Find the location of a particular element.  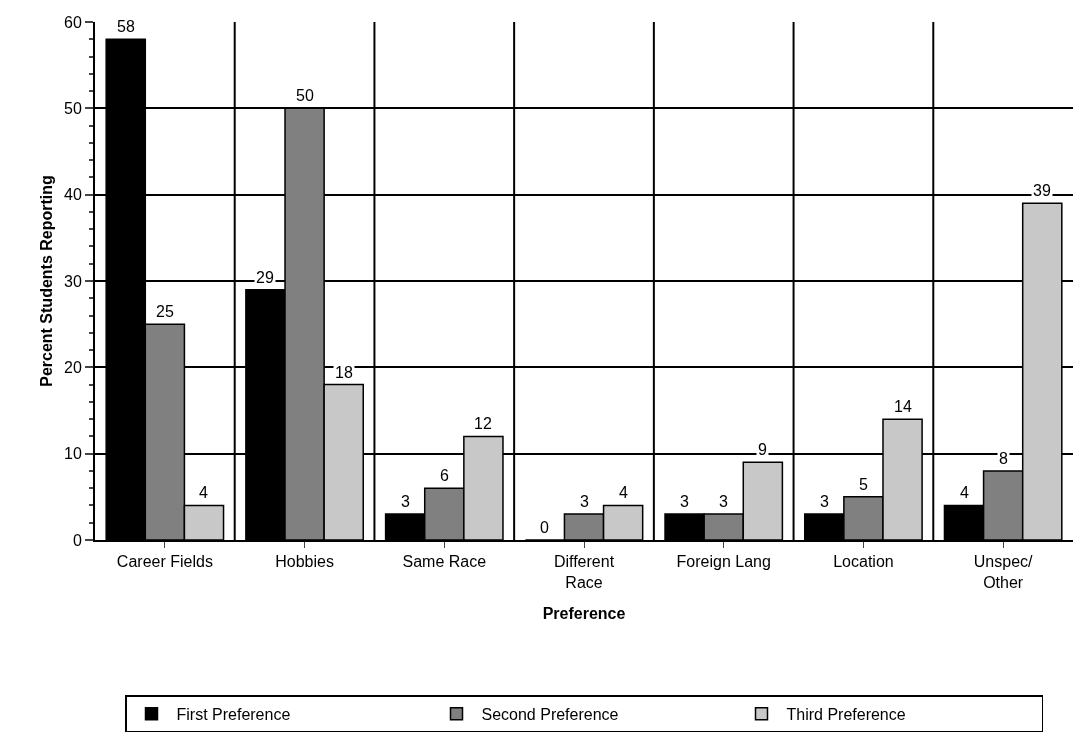

legend-label: First Preference is located at coordinates (233, 715).